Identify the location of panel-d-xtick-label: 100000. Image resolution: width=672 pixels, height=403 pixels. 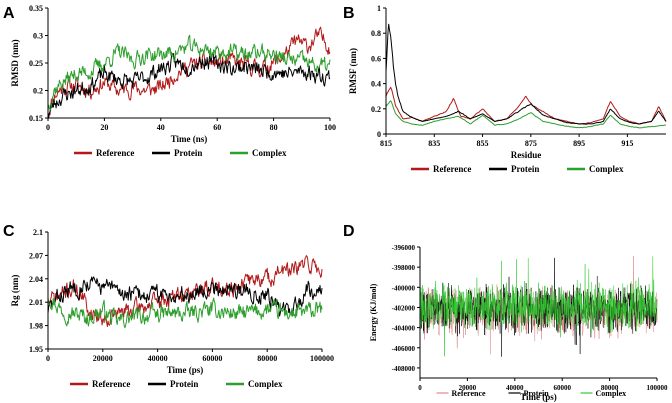
(658, 388).